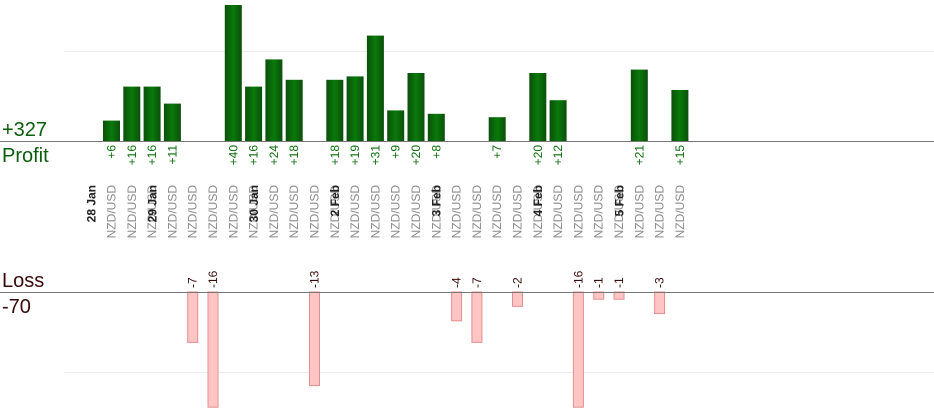 The height and width of the screenshot is (420, 934). What do you see at coordinates (436, 152) in the screenshot?
I see `profit-value-label: +8` at bounding box center [436, 152].